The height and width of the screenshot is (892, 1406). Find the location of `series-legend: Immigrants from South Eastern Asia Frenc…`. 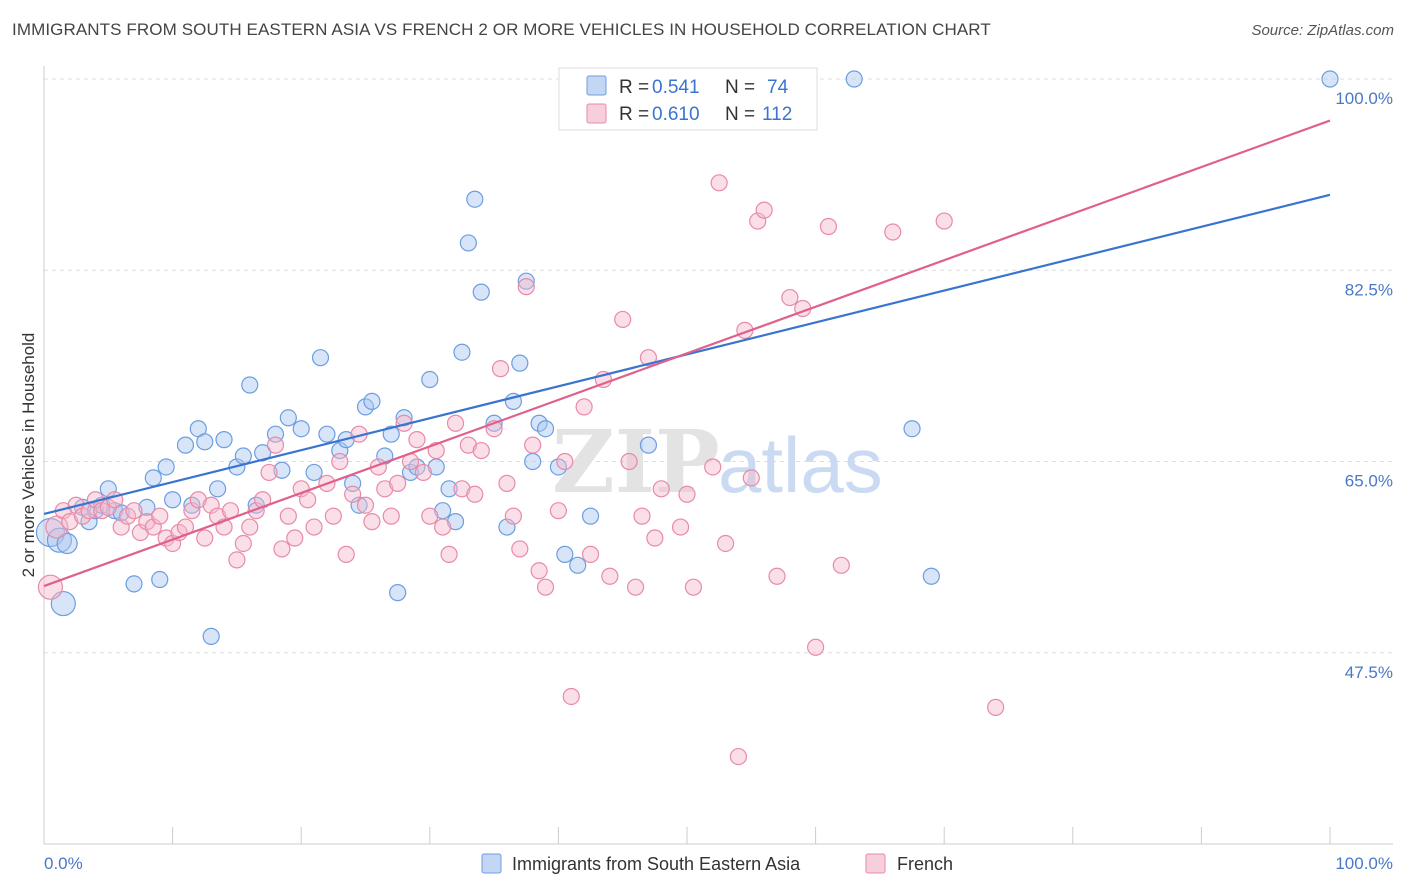

series-legend: Immigrants from South Eastern Asia Frenc… is located at coordinates (717, 863).